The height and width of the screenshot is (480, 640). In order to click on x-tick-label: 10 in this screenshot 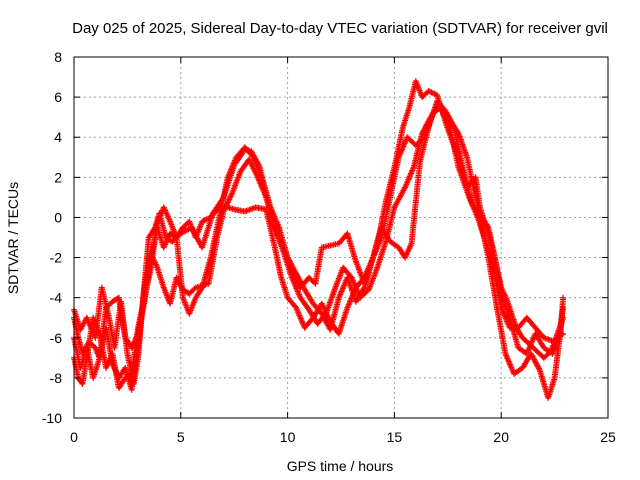, I will do `click(288, 437)`.